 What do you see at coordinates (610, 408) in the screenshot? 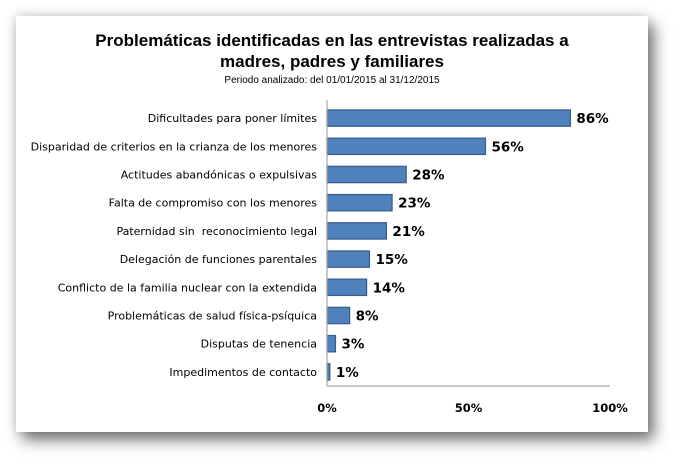
I see `x-tick-label: 100%` at bounding box center [610, 408].